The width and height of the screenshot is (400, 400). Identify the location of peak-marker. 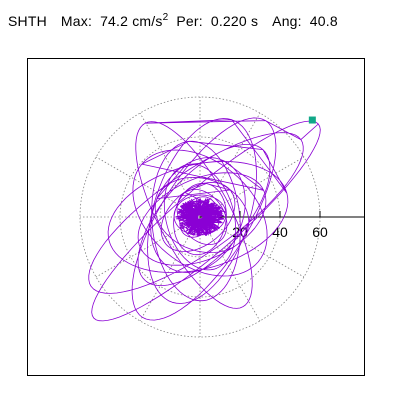
(312, 120).